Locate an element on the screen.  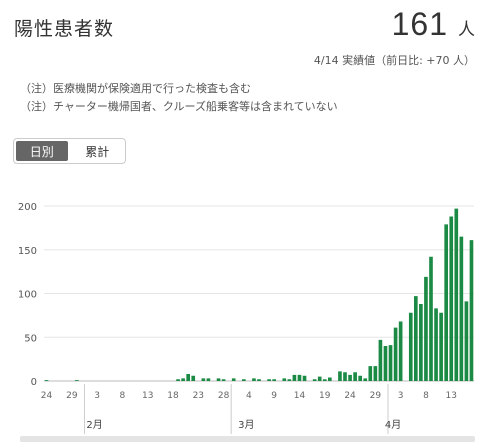
x-tick-label: 9 is located at coordinates (274, 396).